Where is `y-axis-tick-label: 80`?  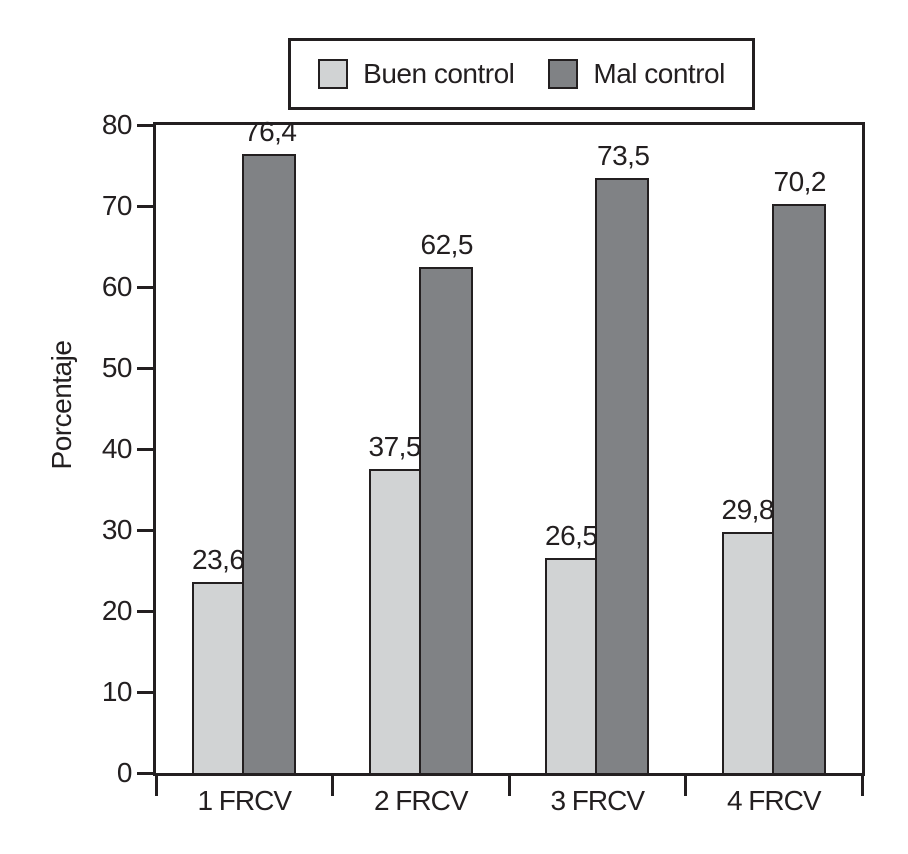 y-axis-tick-label: 80 is located at coordinates (117, 124).